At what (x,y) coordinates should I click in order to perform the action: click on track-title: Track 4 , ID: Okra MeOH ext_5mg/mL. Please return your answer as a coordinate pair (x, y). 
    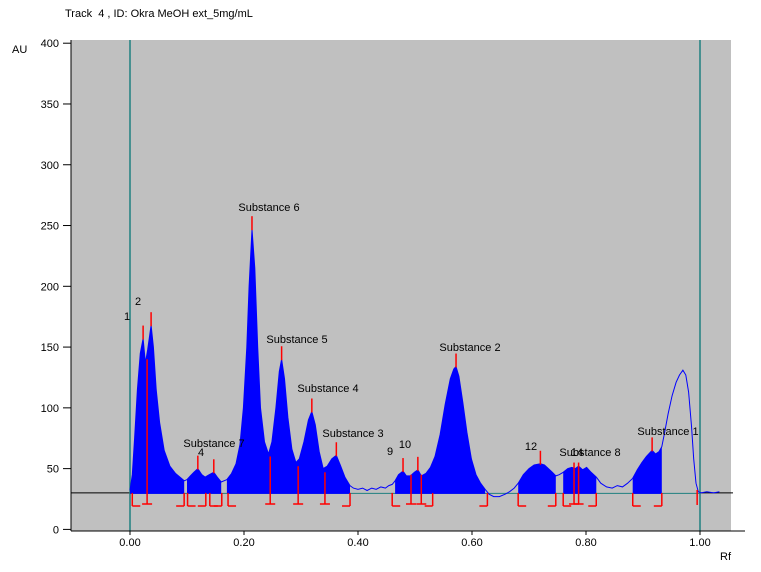
    Looking at the image, I should click on (159, 14).